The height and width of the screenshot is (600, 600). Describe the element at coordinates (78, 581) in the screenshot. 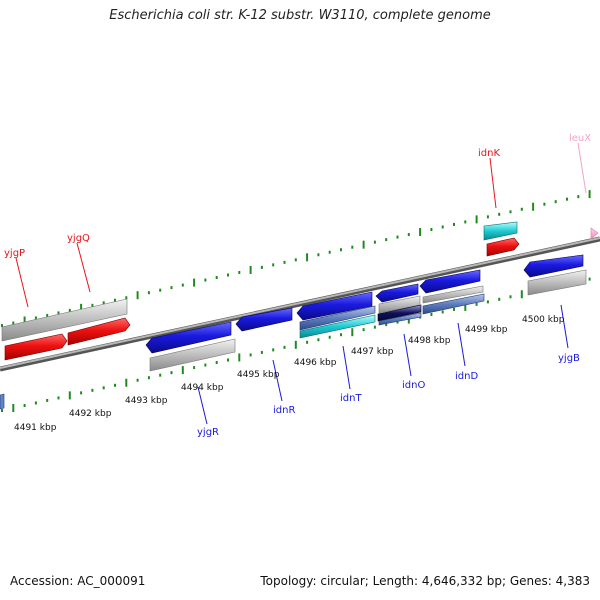

I see `accession-text: Accession: AC_000091` at that location.